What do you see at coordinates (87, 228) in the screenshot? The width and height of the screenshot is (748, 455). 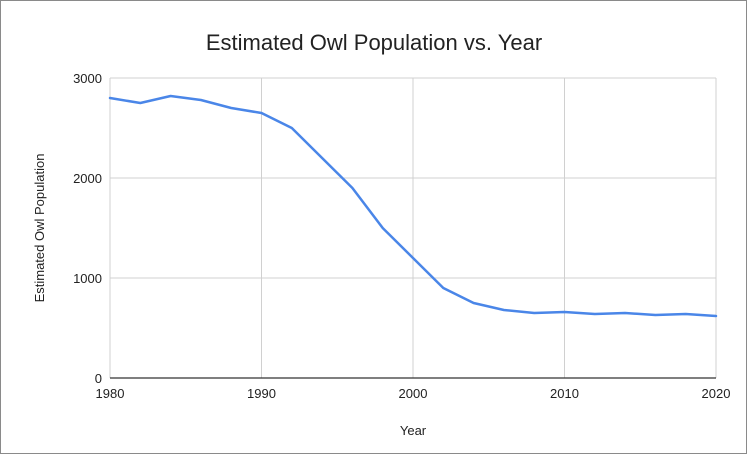 I see `y-axis-ticks: 0 1000 2000 3000` at bounding box center [87, 228].